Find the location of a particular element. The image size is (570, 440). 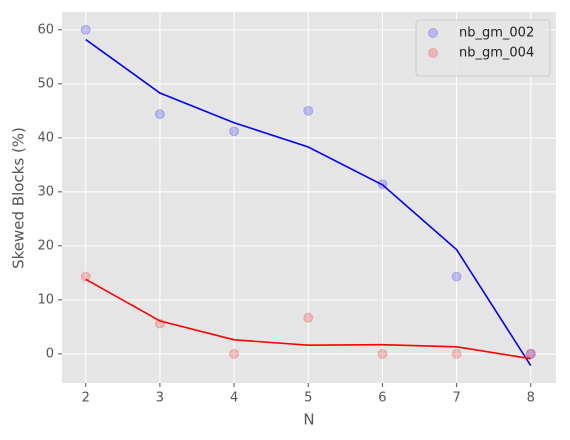

fit-line is located at coordinates (308, 319).